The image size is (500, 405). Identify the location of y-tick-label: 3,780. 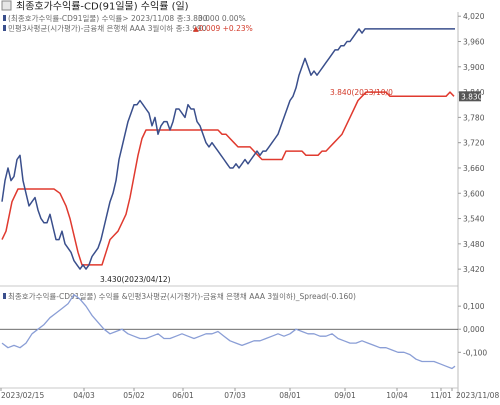
(474, 117).